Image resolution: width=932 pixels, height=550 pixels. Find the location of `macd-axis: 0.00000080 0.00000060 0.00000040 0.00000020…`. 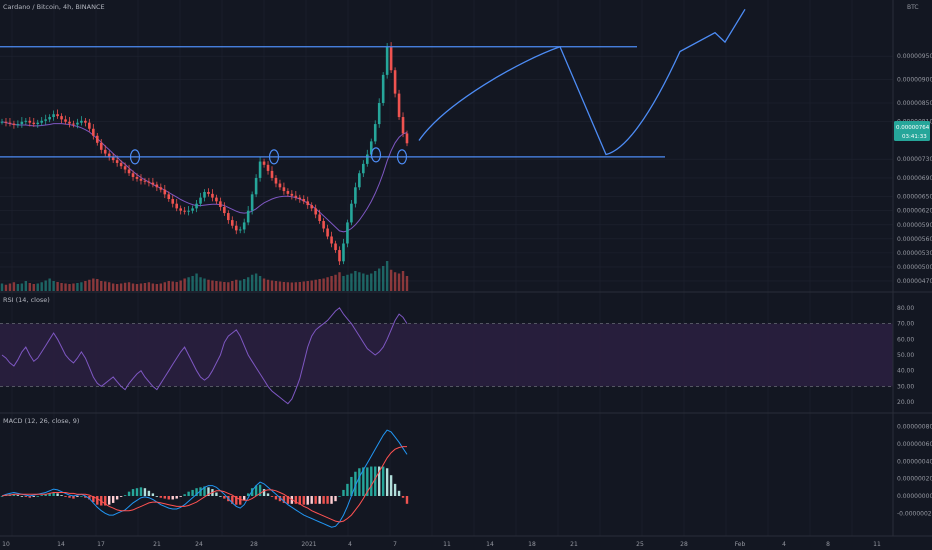

macd-axis: 0.00000080 0.00000060 0.00000040 0.00000020… is located at coordinates (914, 471).